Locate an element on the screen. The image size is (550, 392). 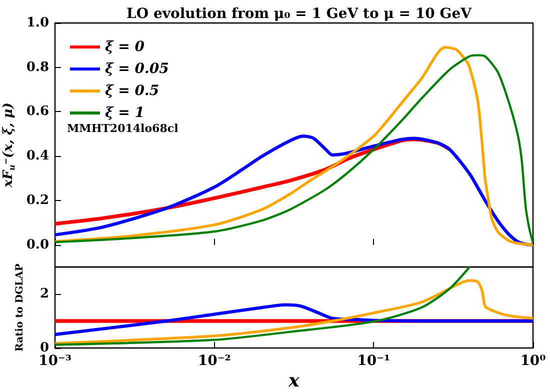
legend-label: ξ = 0.05 is located at coordinates (137, 69).